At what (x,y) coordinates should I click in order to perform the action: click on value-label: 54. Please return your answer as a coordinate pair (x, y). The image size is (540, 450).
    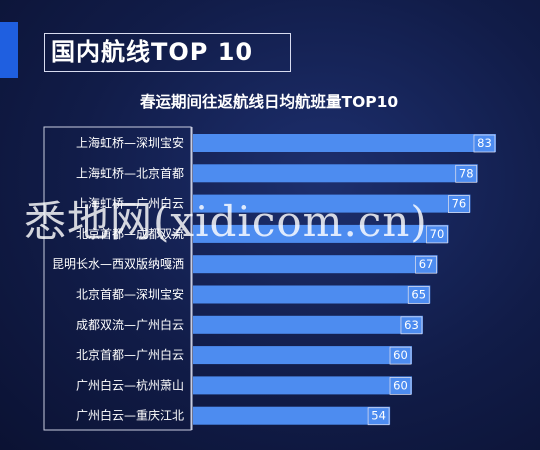
    Looking at the image, I should click on (378, 416).